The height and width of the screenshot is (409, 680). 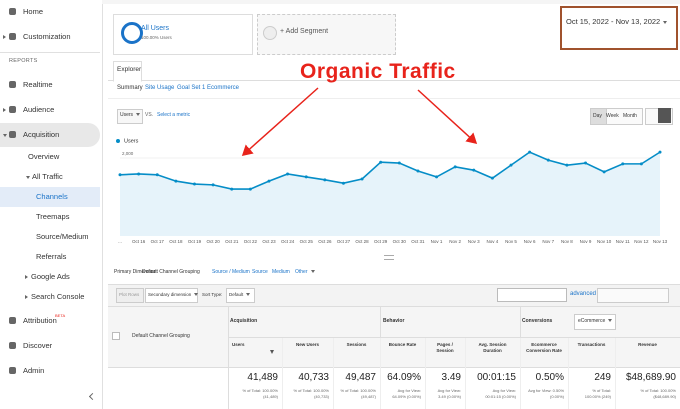 I want to click on sidebar-item: Home, so click(x=33, y=11).